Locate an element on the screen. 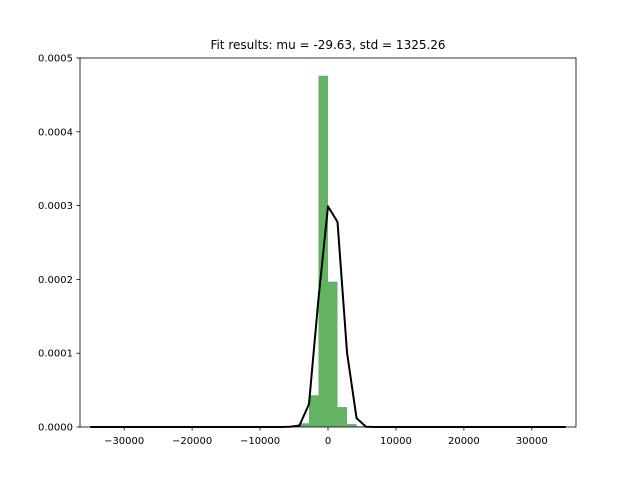  x-tick-label: 0 is located at coordinates (328, 441).